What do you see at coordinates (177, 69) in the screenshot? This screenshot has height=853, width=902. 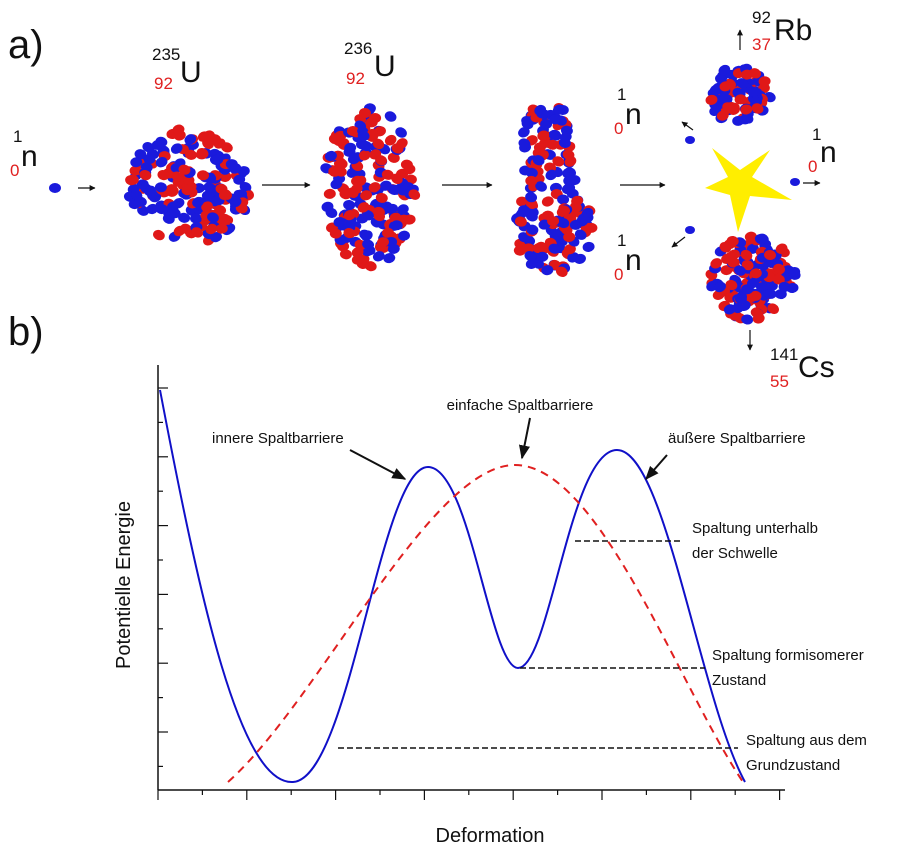 I see `u235-label: 235 92 U` at bounding box center [177, 69].